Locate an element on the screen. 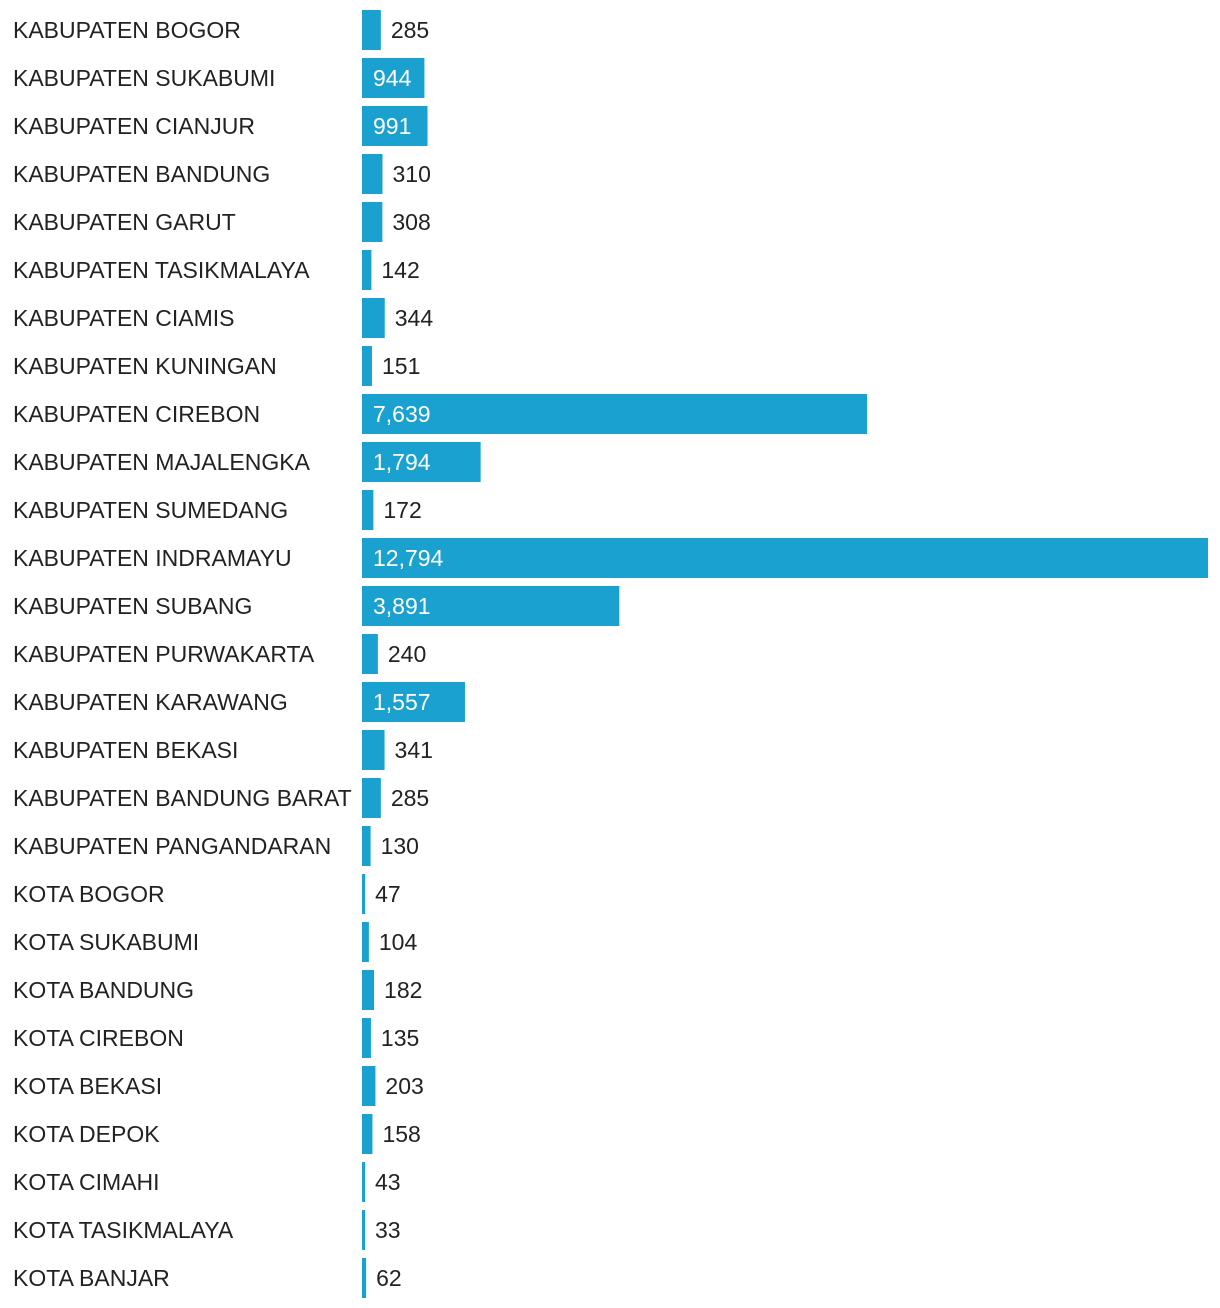 The image size is (1220, 1308). category-label: KOTA BOGOR is located at coordinates (89, 894).